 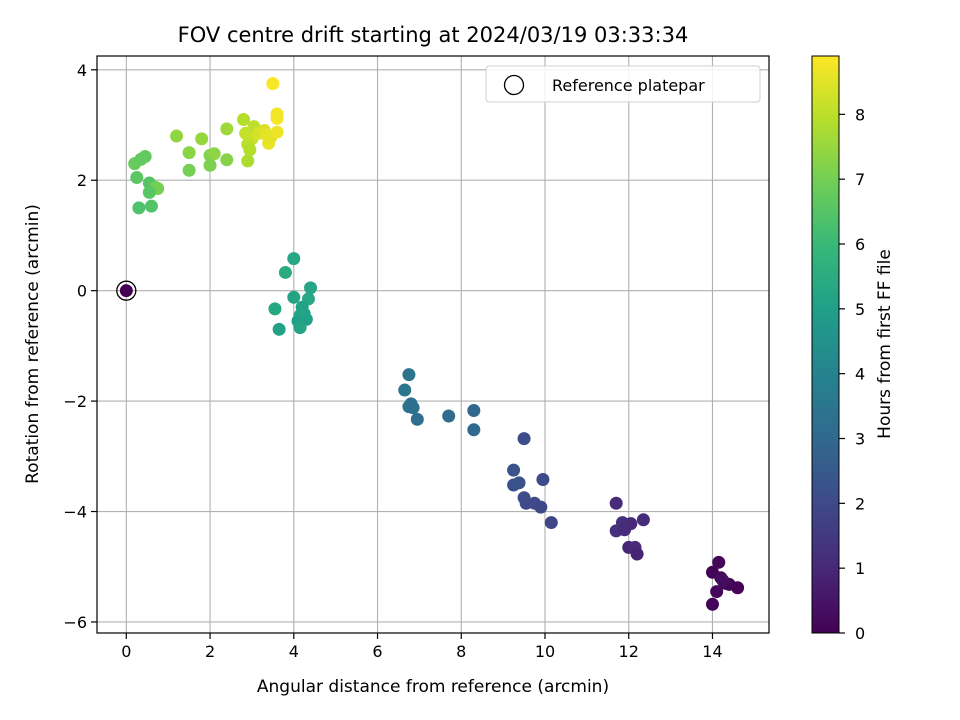 I want to click on y-tick-label: −6, so click(x=75, y=622).